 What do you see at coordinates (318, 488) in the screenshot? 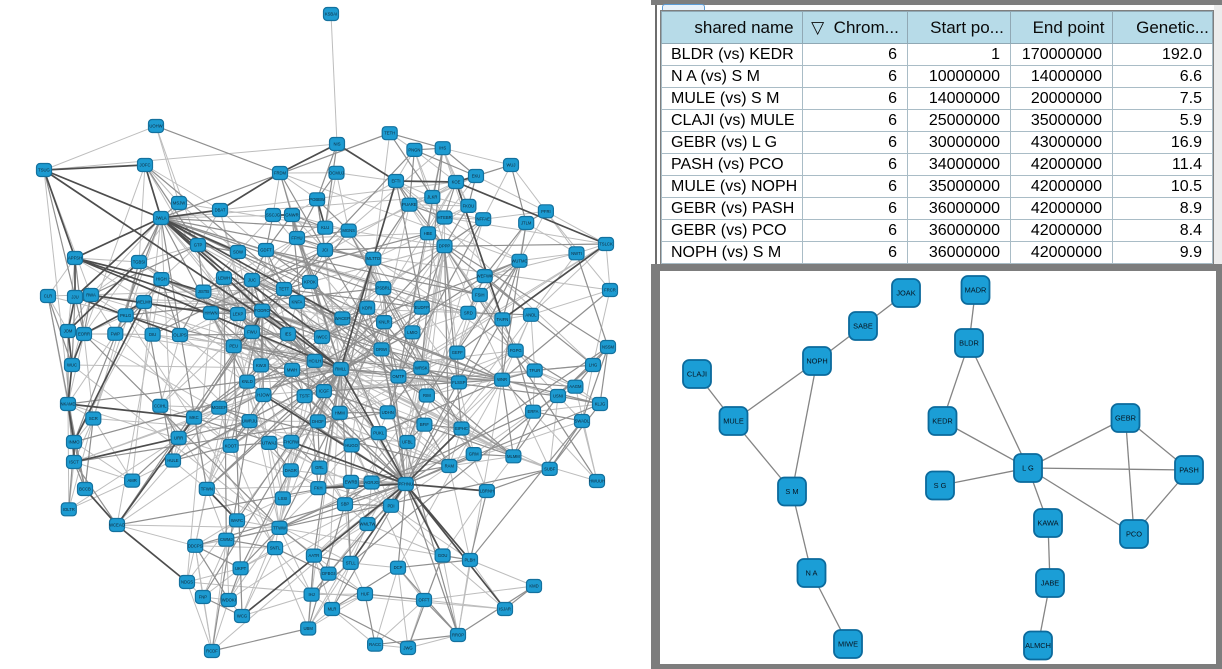
I see `svg-text: FKH` at bounding box center [318, 488].